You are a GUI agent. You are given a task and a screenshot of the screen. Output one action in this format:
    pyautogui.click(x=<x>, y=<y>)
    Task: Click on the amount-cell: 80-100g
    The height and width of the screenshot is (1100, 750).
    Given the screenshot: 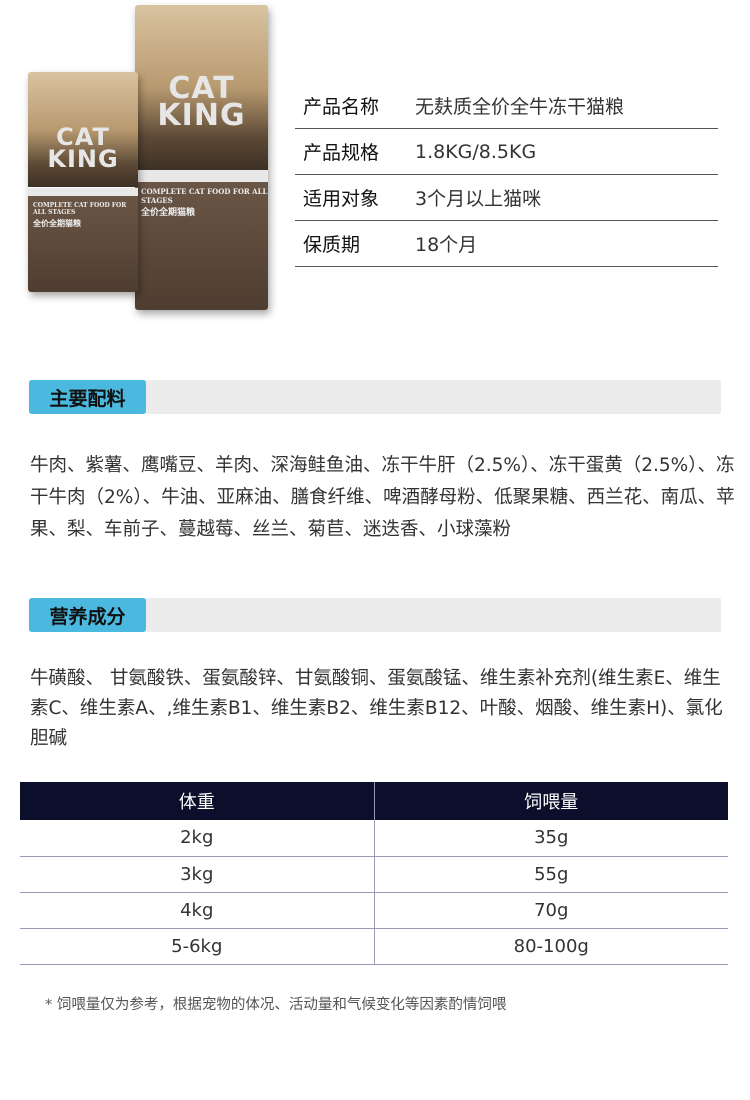 What is the action you would take?
    pyautogui.click(x=551, y=946)
    